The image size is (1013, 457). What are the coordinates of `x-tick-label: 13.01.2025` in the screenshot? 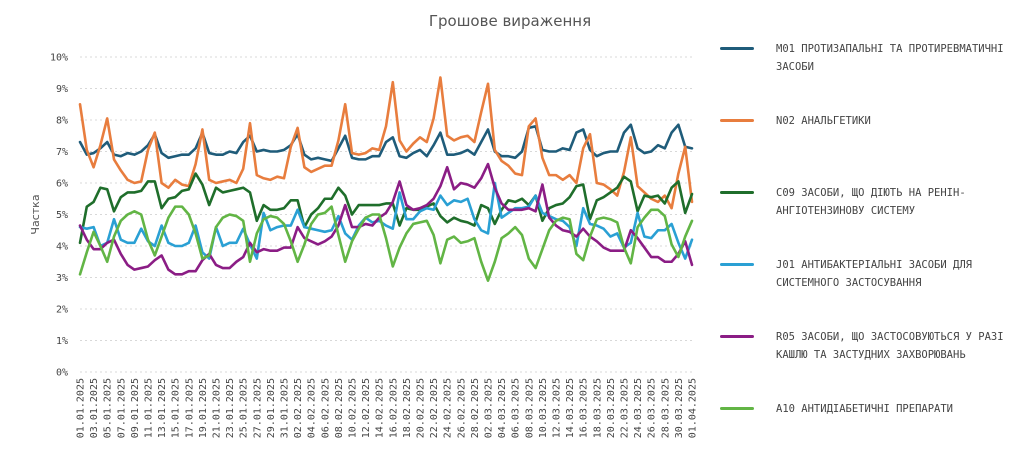 It's located at (162, 408).